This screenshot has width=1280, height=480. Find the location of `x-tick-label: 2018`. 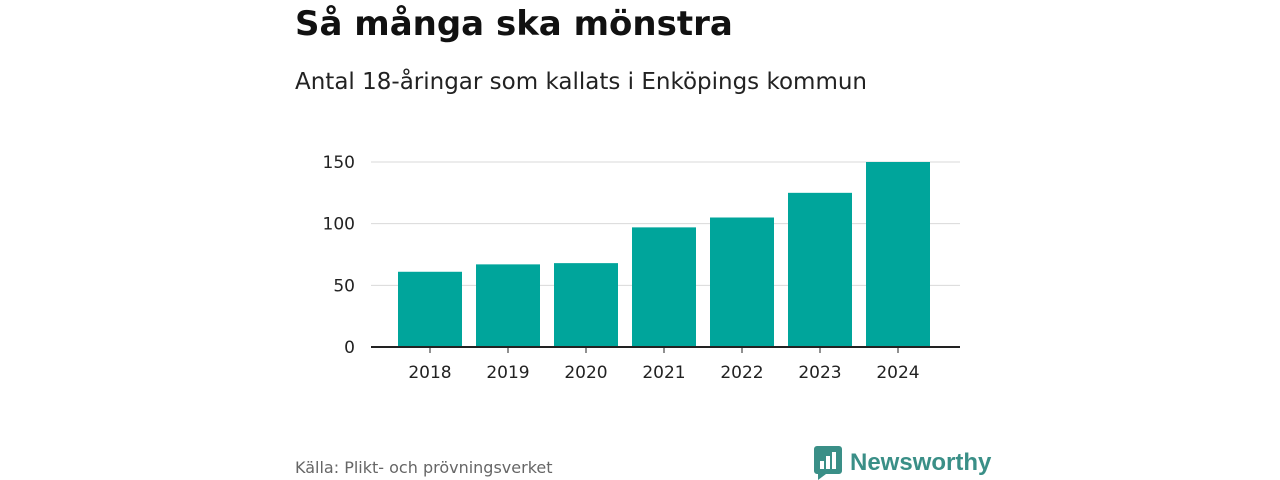

x-tick-label: 2018 is located at coordinates (429, 373).